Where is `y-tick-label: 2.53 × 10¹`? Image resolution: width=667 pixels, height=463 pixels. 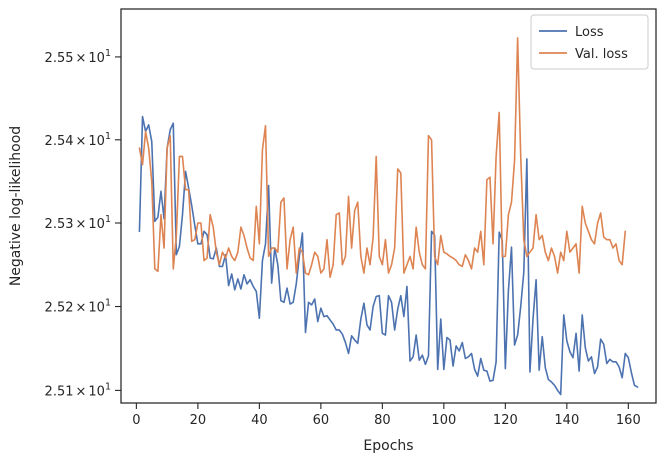 y-tick-label: 2.53 × 10¹ is located at coordinates (78, 223).